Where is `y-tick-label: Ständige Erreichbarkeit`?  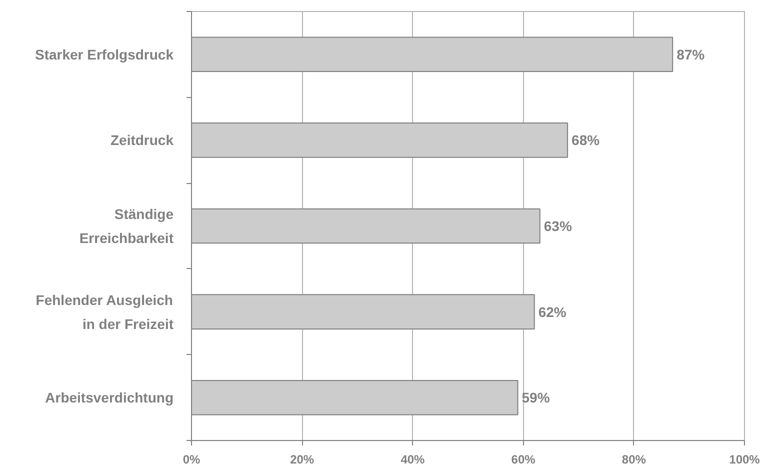 y-tick-label: Ständige Erreichbarkeit is located at coordinates (126, 226).